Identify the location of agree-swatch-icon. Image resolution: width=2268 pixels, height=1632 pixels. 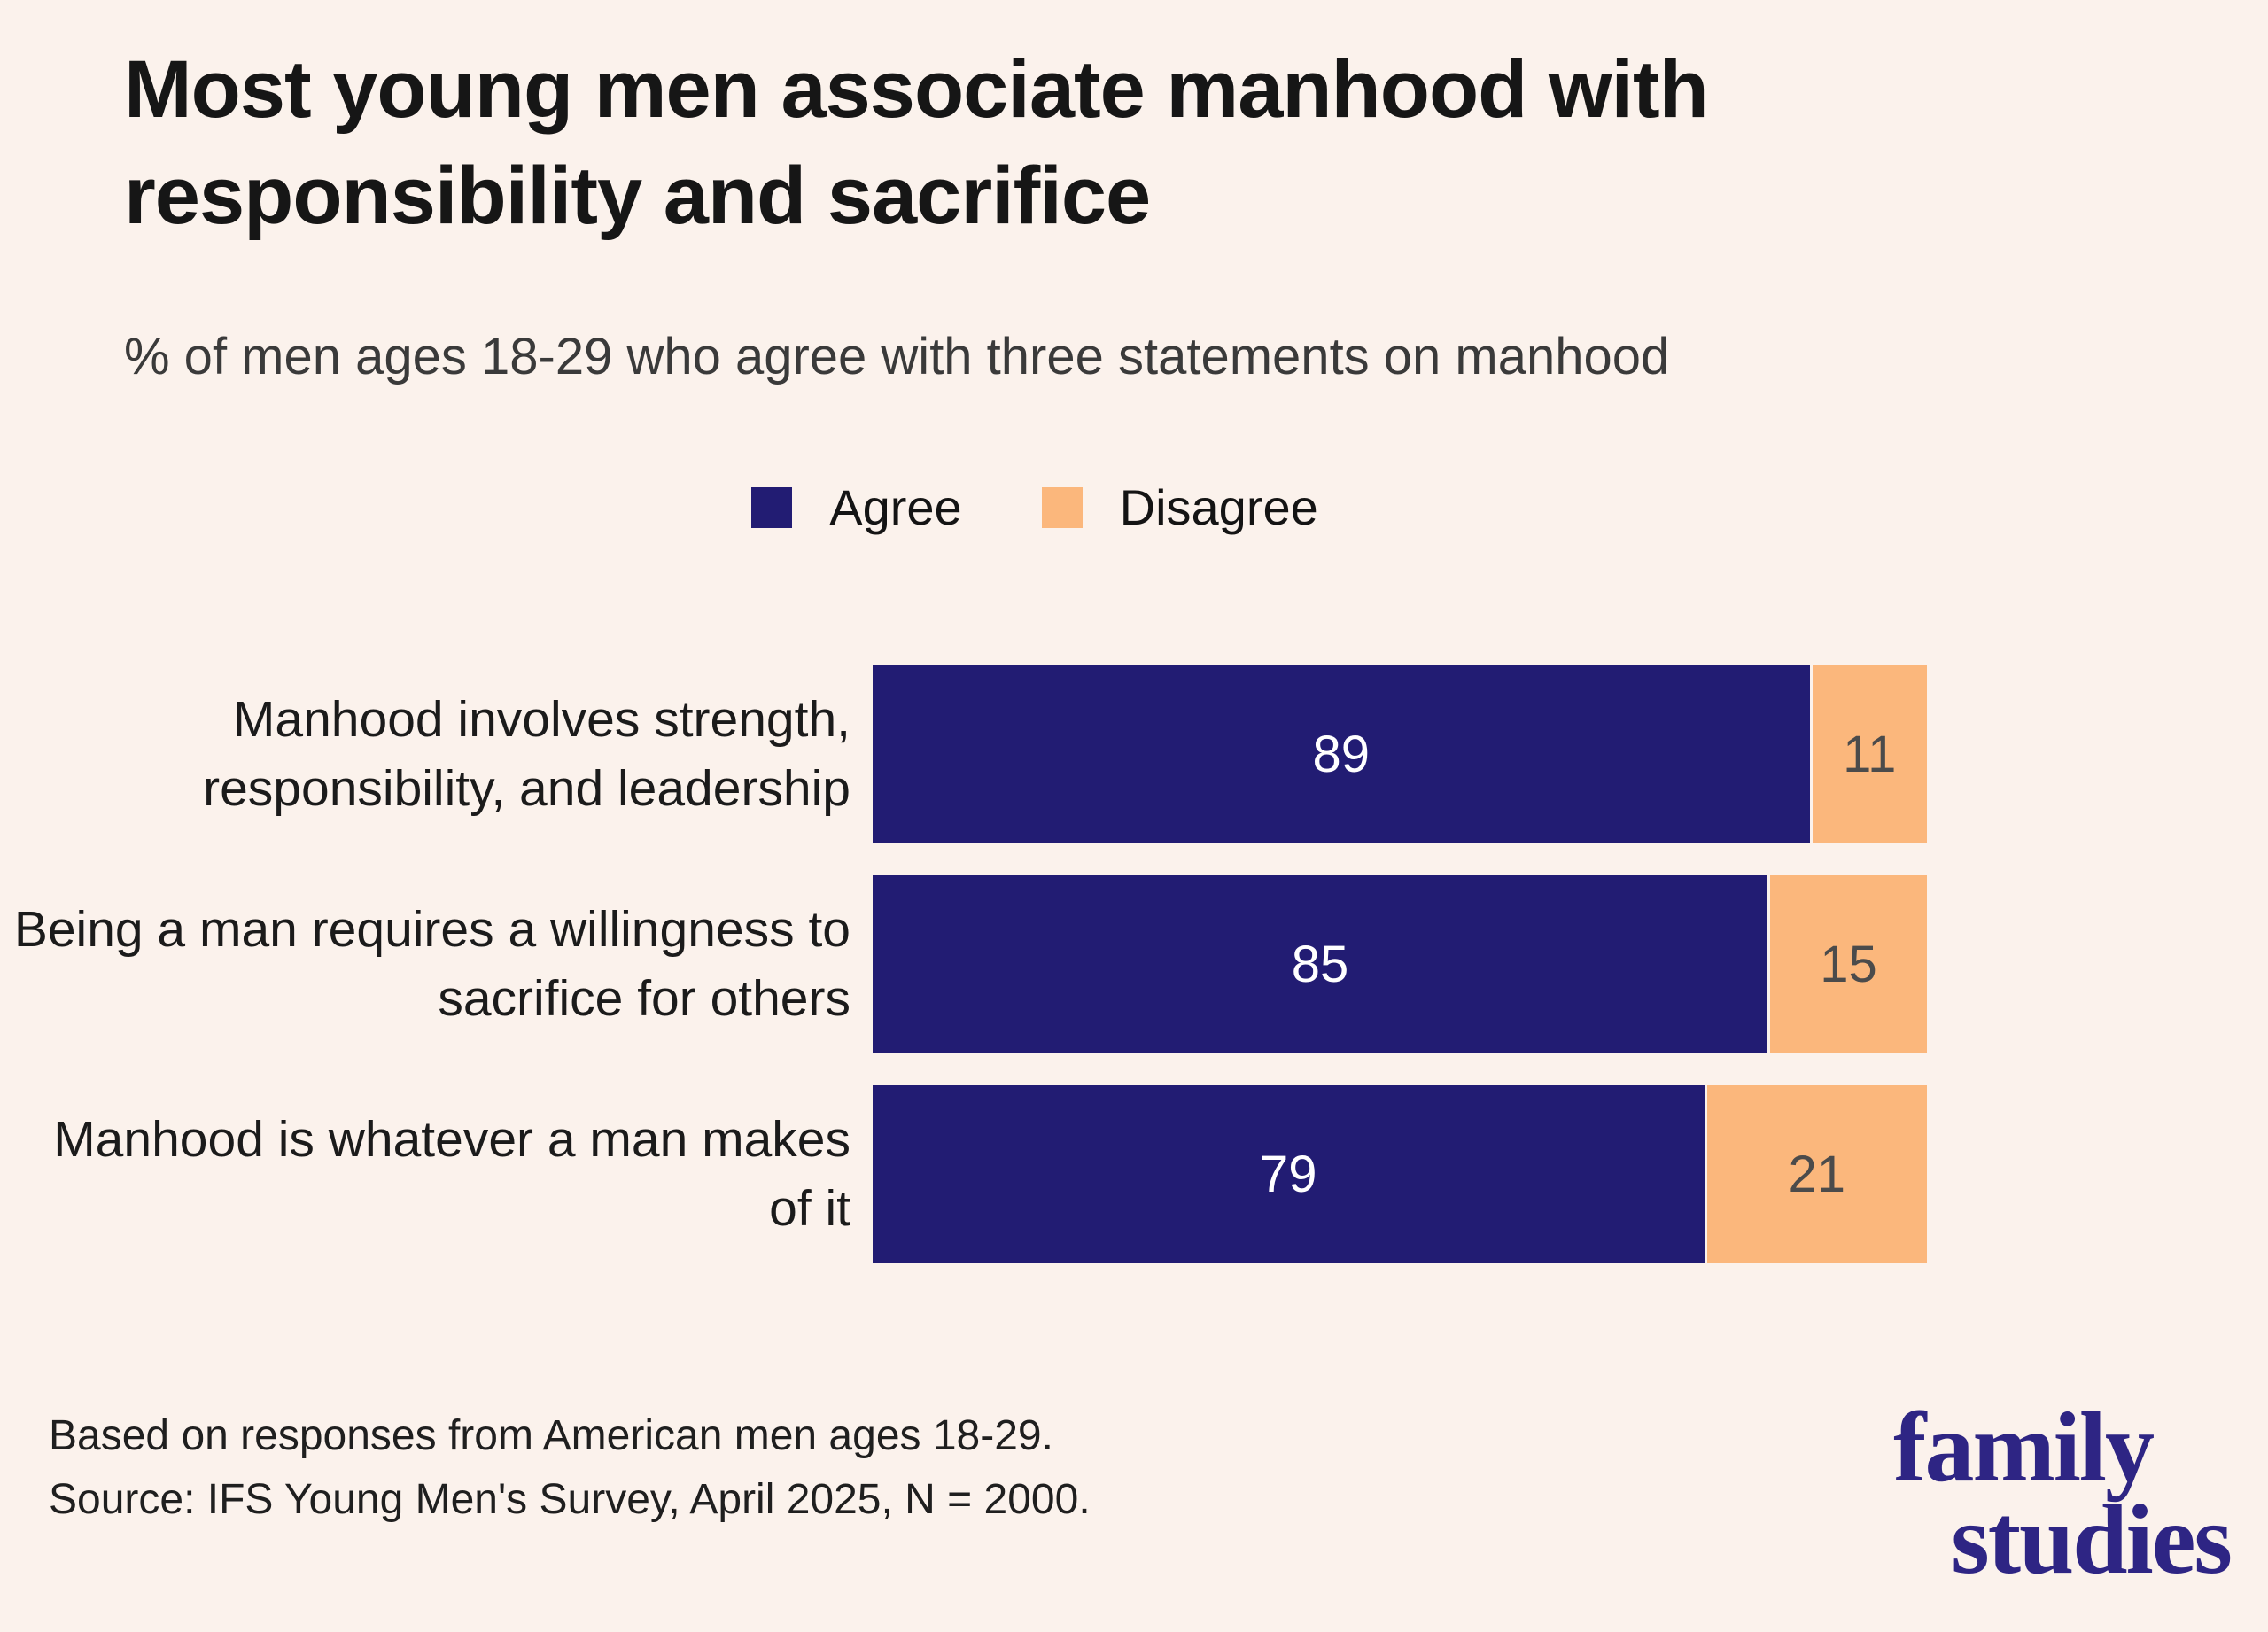
(772, 507).